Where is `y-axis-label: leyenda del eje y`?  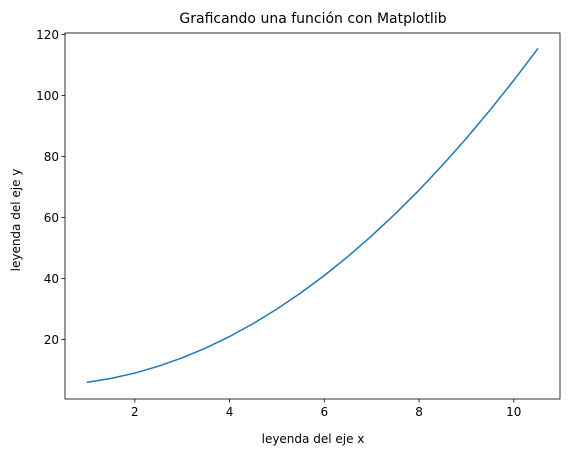
y-axis-label: leyenda del eje y is located at coordinates (16, 220).